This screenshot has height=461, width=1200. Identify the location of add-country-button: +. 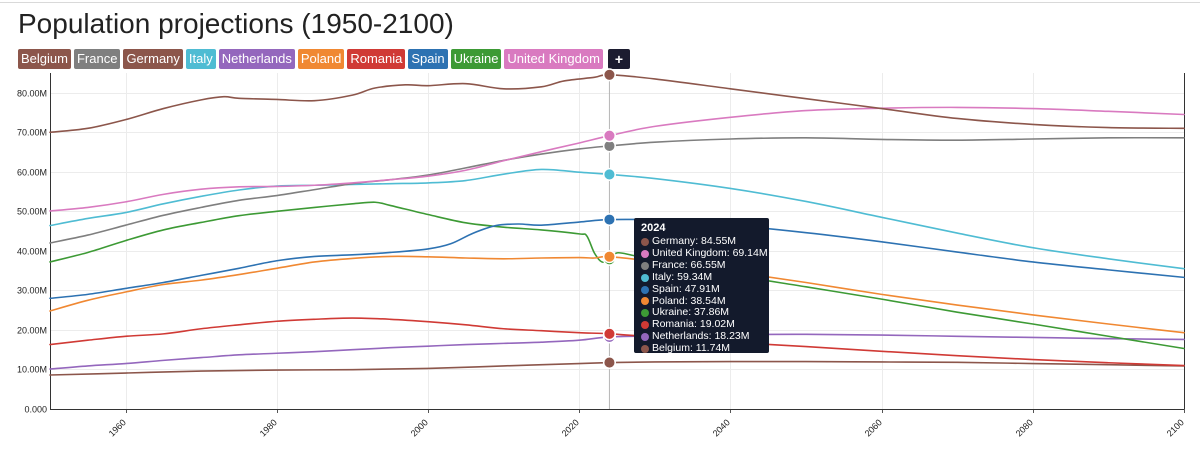
(618, 59).